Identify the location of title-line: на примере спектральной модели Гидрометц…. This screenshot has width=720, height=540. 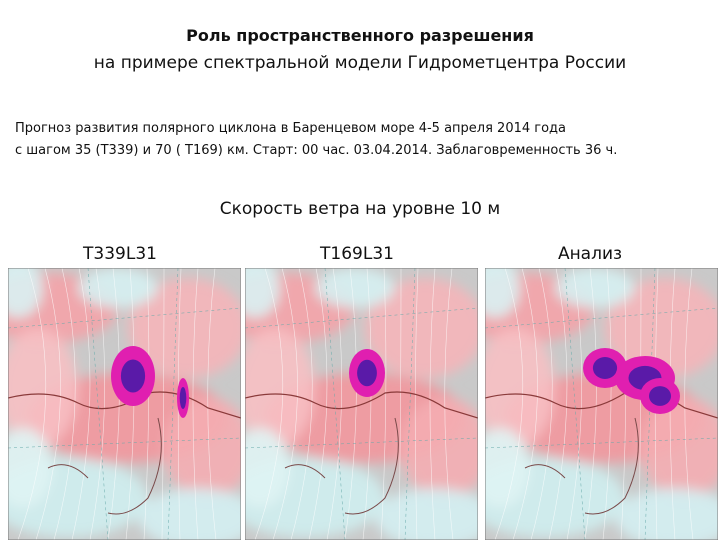
(360, 63).